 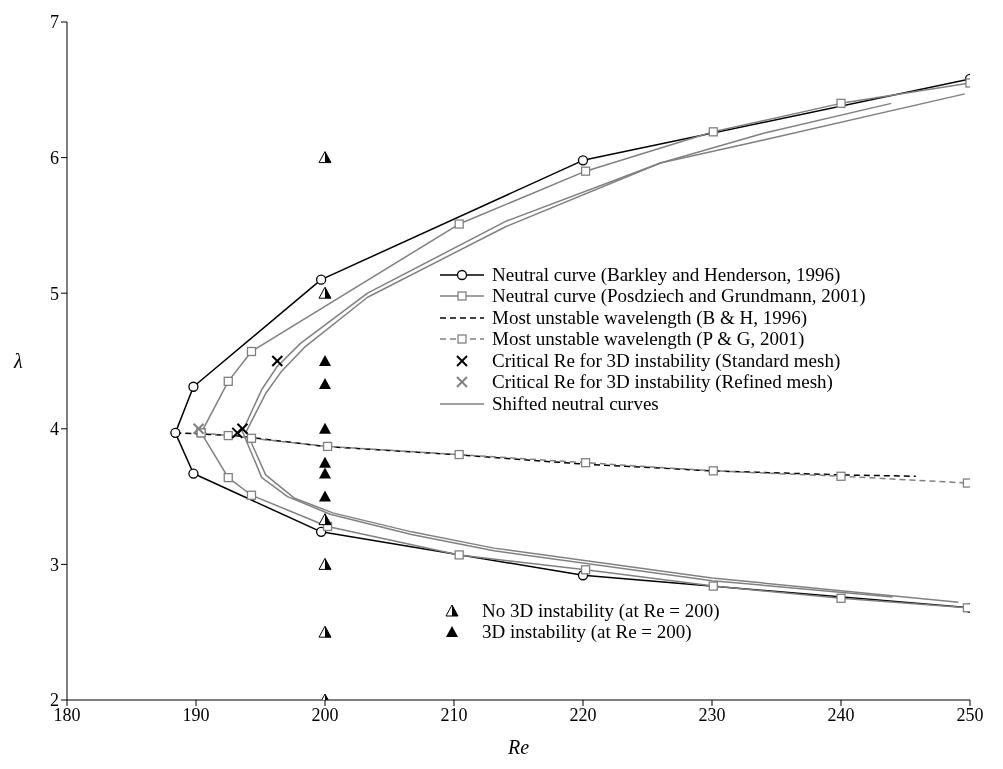 I want to click on x-tick-label: 240, so click(x=841, y=714).